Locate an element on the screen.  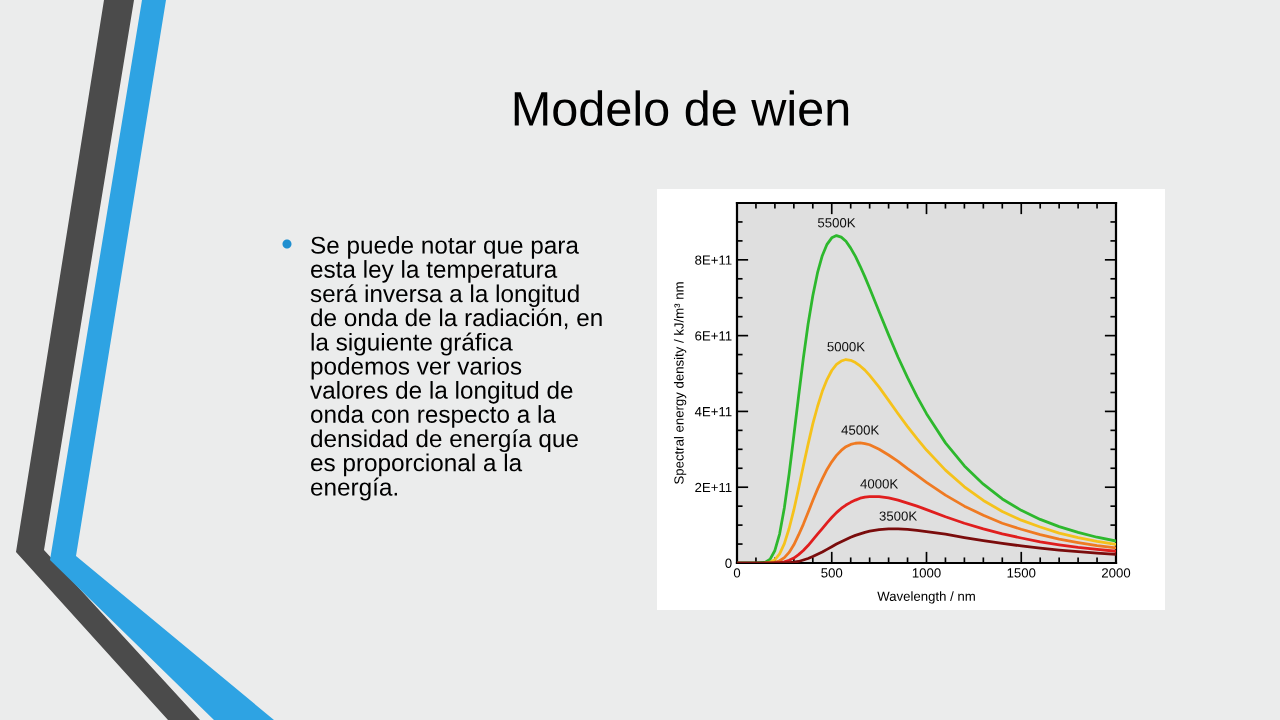
chart-title: Modelo de wien is located at coordinates (681, 108).